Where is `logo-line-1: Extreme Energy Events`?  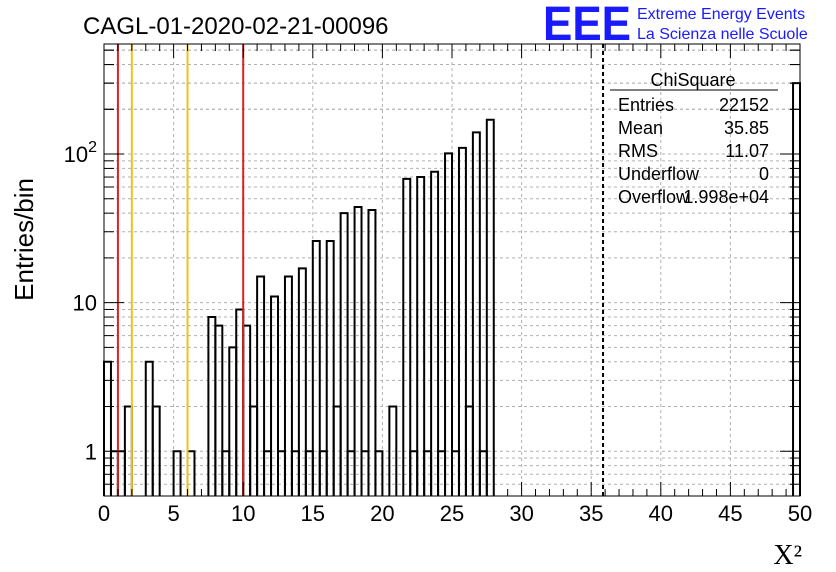
logo-line-1: Extreme Energy Events is located at coordinates (721, 14).